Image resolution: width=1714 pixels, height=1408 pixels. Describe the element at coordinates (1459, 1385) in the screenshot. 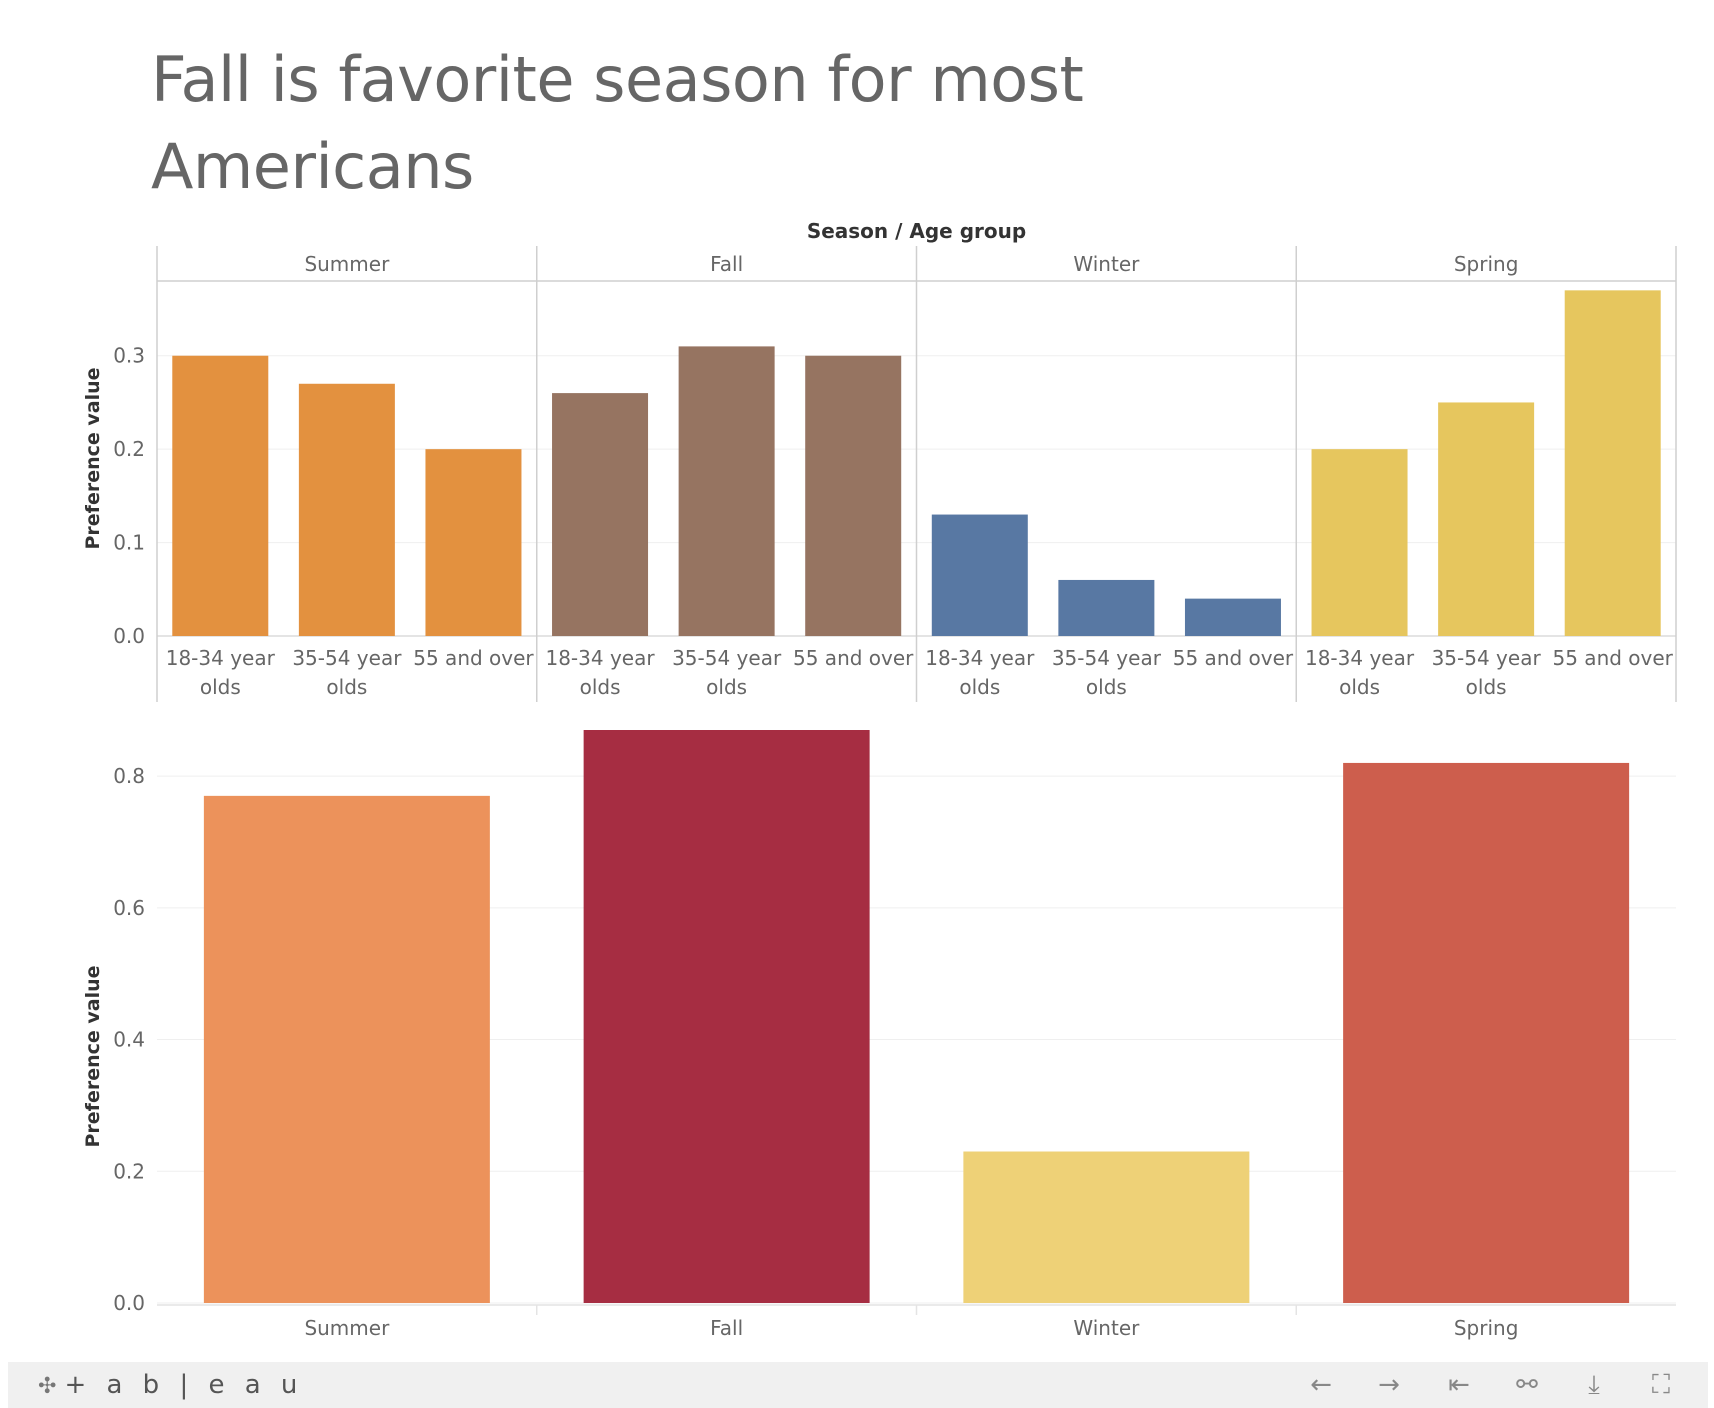

I see `revert-button: ⇤` at that location.